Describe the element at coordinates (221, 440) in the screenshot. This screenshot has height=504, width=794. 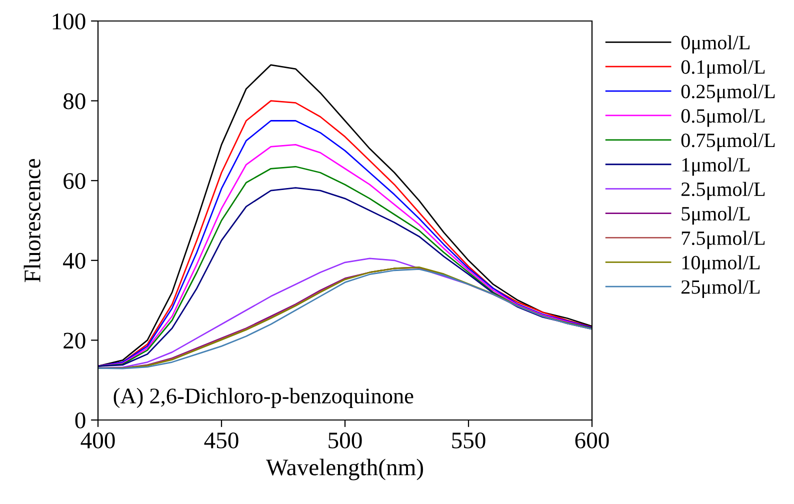
I see `x-tick-label: 450` at that location.